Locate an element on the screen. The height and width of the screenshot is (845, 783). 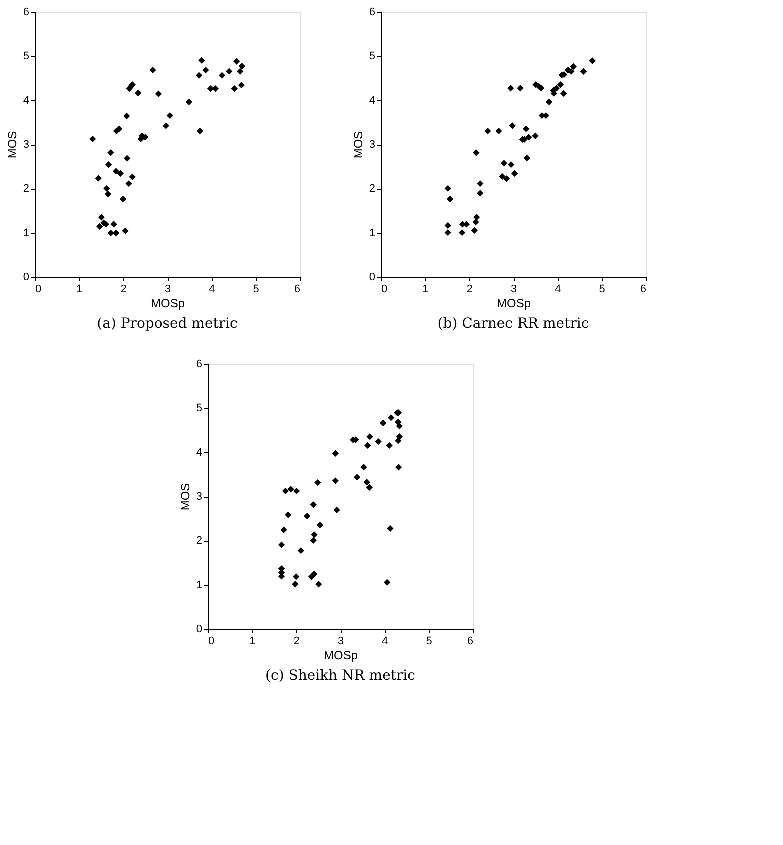
text: (b) Carnec RR metric is located at coordinates (514, 324).